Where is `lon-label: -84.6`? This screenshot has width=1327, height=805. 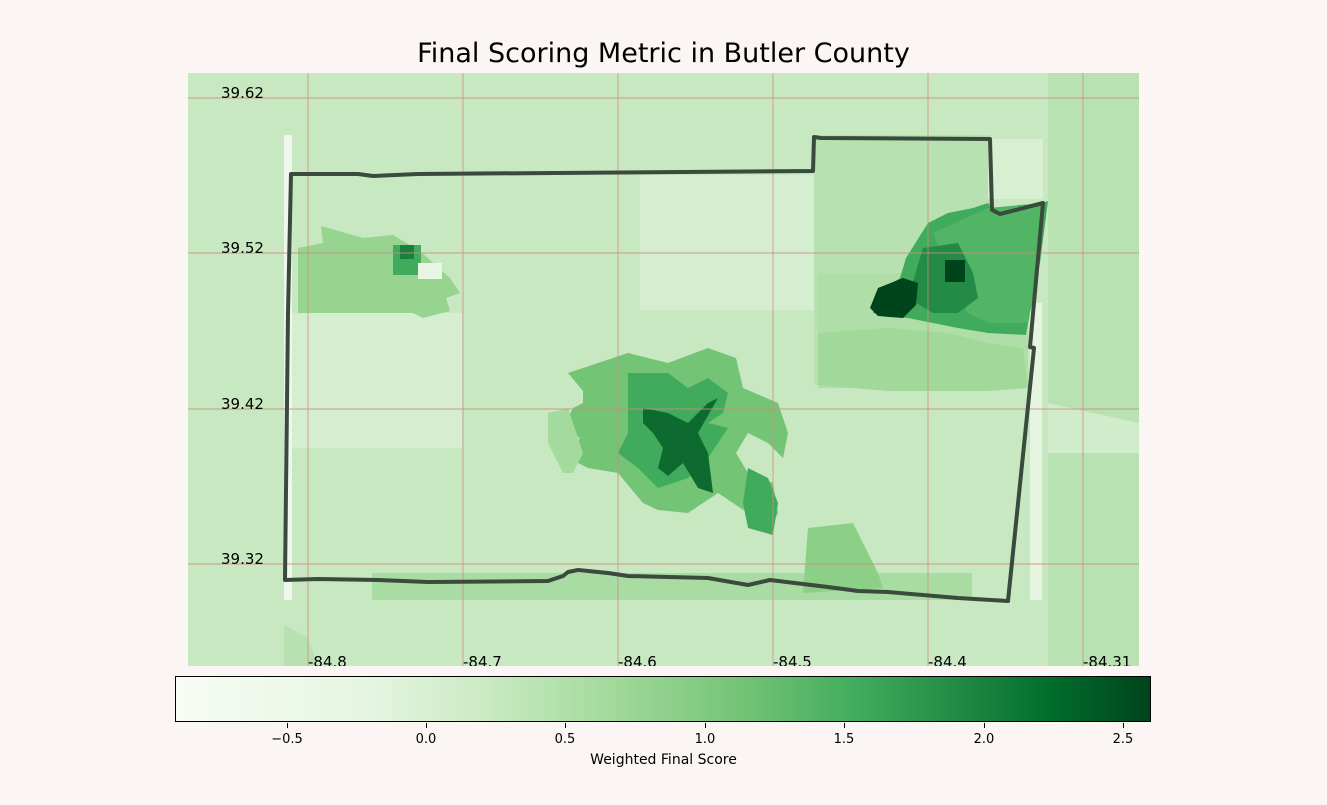 lon-label: -84.6 is located at coordinates (637, 659).